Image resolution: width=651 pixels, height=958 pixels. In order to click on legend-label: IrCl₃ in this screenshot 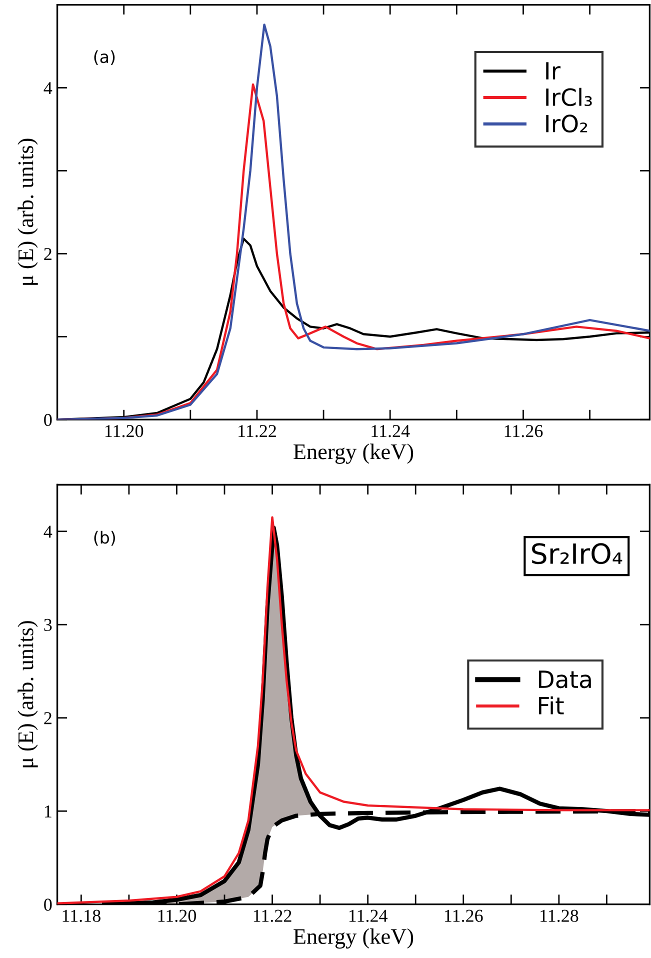, I will do `click(569, 97)`.